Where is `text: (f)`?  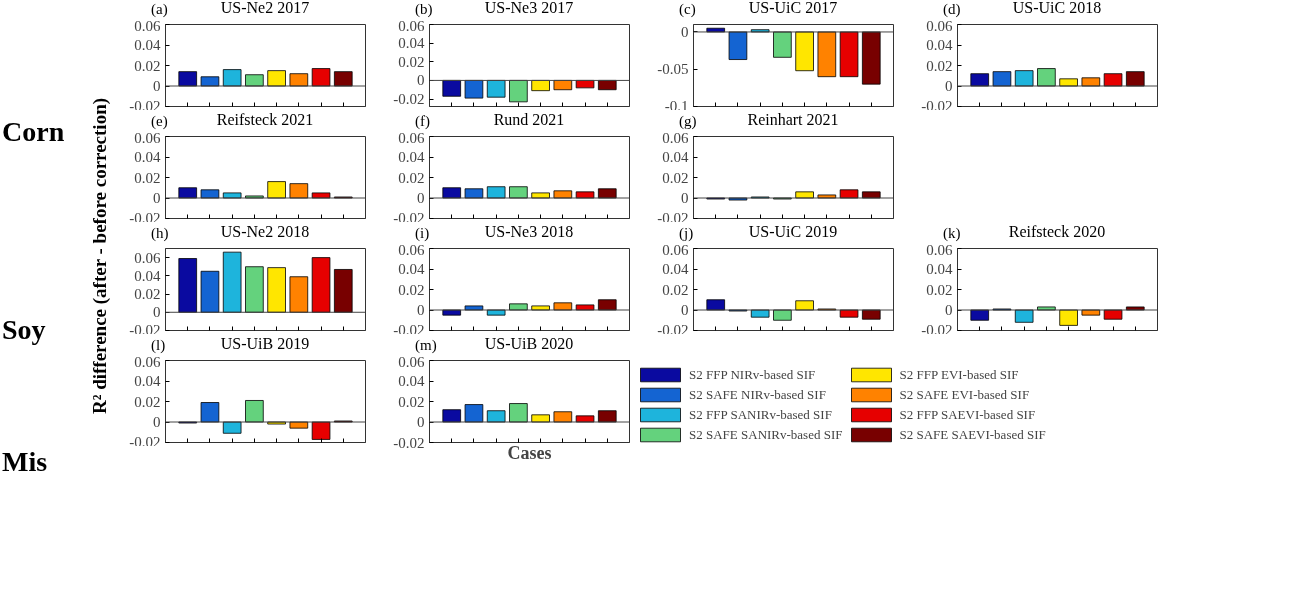 text: (f) is located at coordinates (422, 120).